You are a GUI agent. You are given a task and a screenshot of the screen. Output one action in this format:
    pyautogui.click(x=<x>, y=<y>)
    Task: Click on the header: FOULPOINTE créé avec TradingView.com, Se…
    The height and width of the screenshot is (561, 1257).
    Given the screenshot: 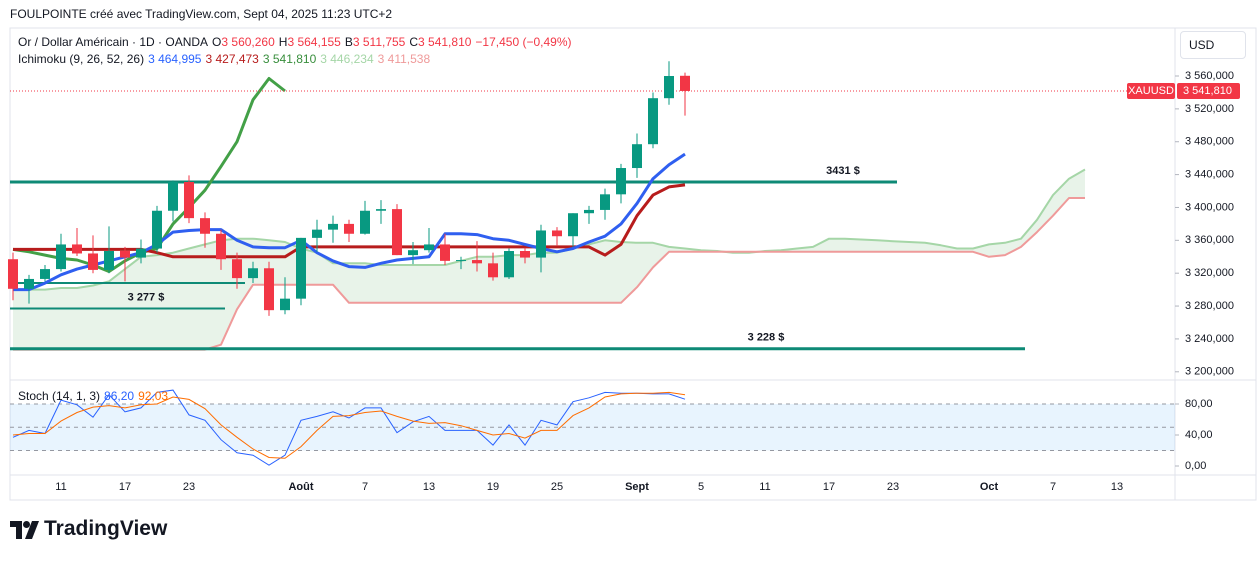 What is the action you would take?
    pyautogui.click(x=201, y=14)
    